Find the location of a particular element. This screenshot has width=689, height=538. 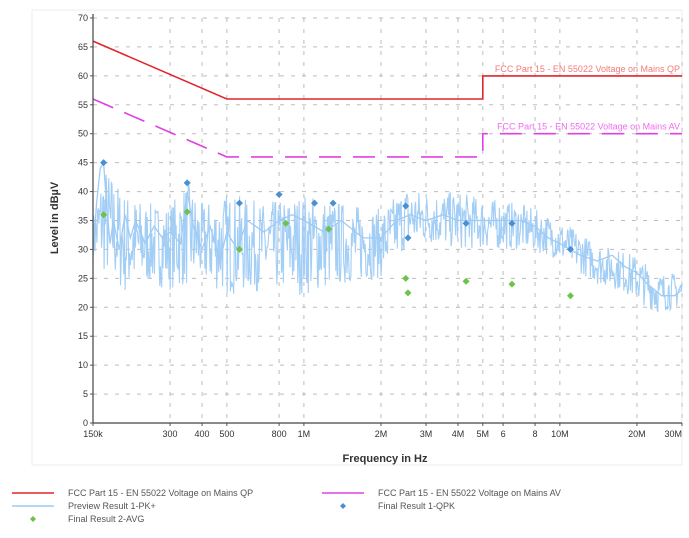

legend-label: Final Result 1-QPK is located at coordinates (416, 506).